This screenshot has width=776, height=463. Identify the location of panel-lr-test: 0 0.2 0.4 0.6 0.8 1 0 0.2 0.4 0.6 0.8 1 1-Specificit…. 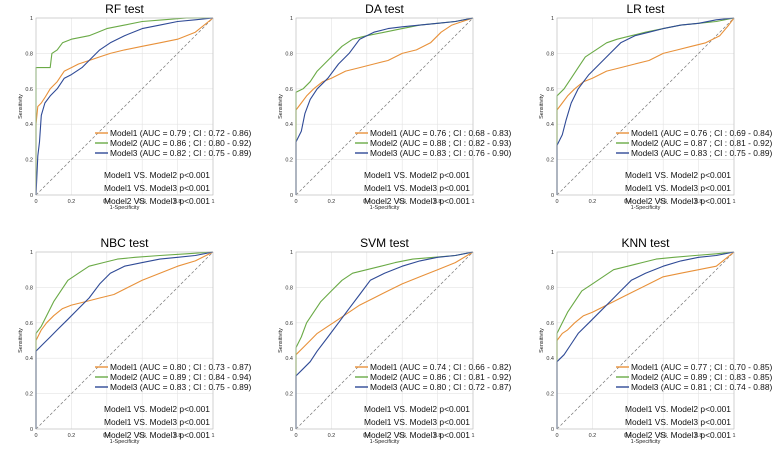
(655, 106).